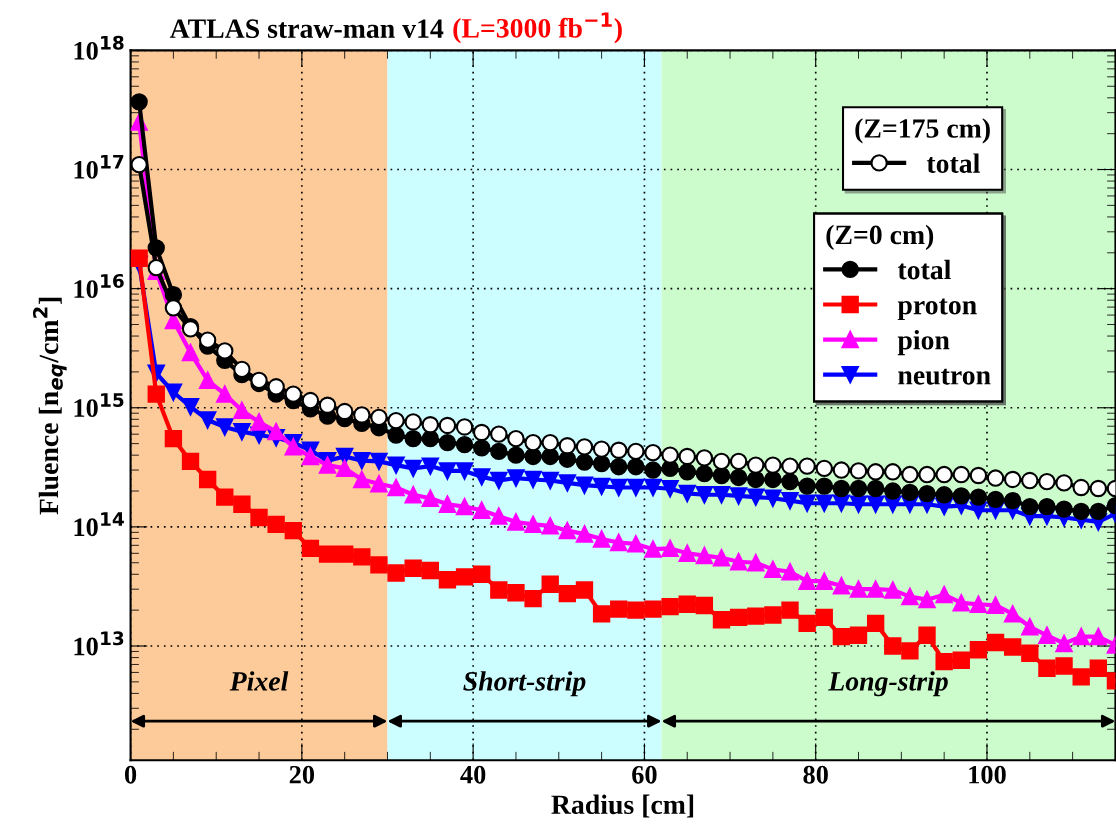 The image size is (1116, 840). I want to click on legend-label: pion, so click(923, 343).